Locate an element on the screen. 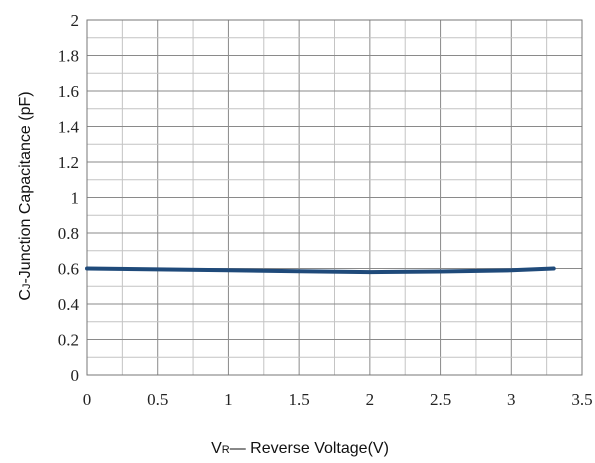 The width and height of the screenshot is (595, 463). series-layer is located at coordinates (320, 270).